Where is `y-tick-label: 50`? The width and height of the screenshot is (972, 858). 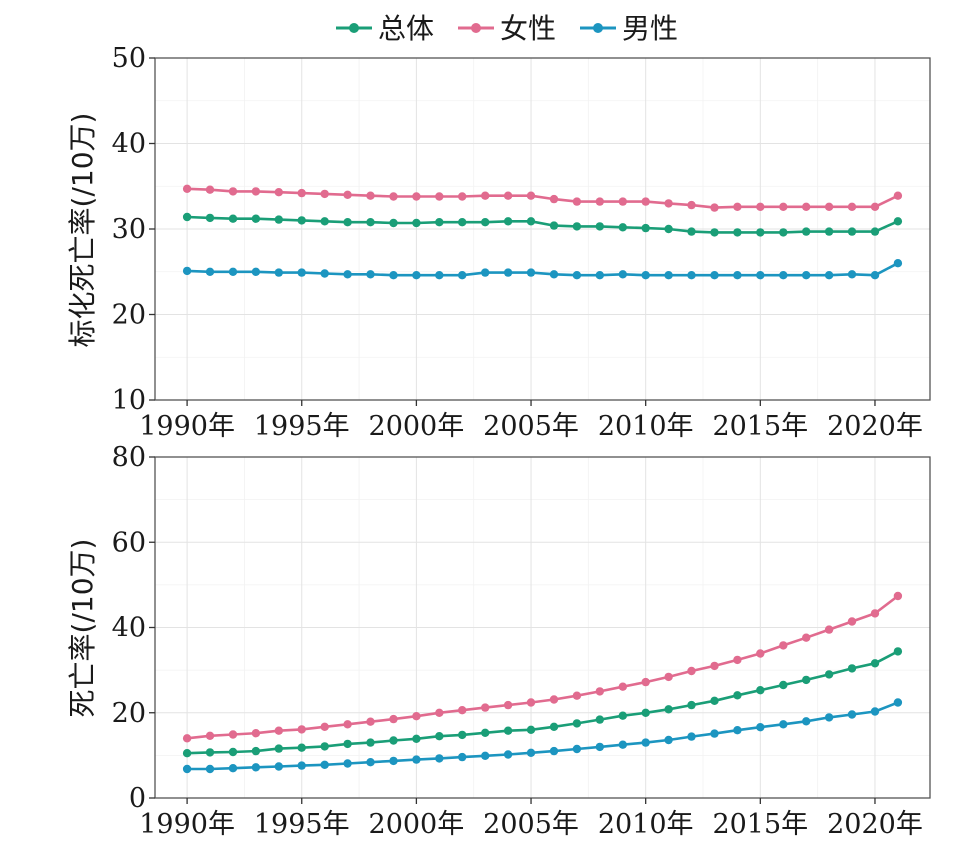 y-tick-label: 50 is located at coordinates (129, 58).